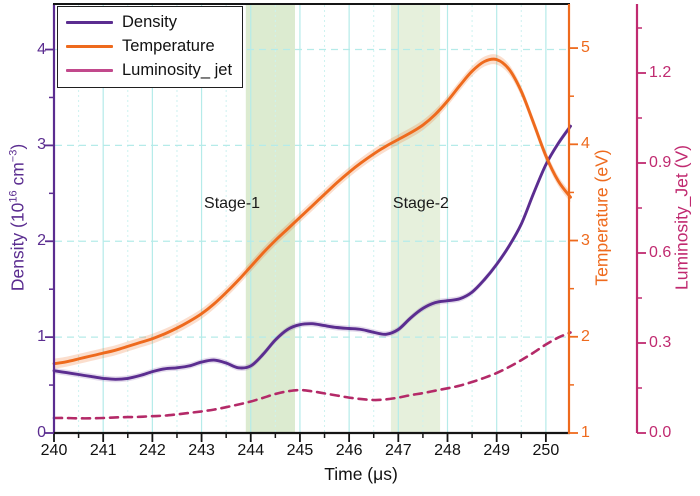 The height and width of the screenshot is (496, 700). I want to click on density-tick-label: 2, so click(41, 241).